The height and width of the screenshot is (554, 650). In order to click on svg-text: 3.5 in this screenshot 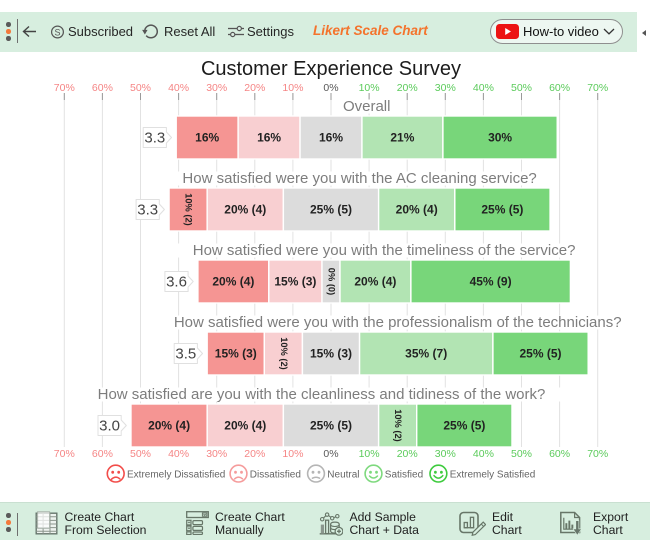, I will do `click(185, 354)`.